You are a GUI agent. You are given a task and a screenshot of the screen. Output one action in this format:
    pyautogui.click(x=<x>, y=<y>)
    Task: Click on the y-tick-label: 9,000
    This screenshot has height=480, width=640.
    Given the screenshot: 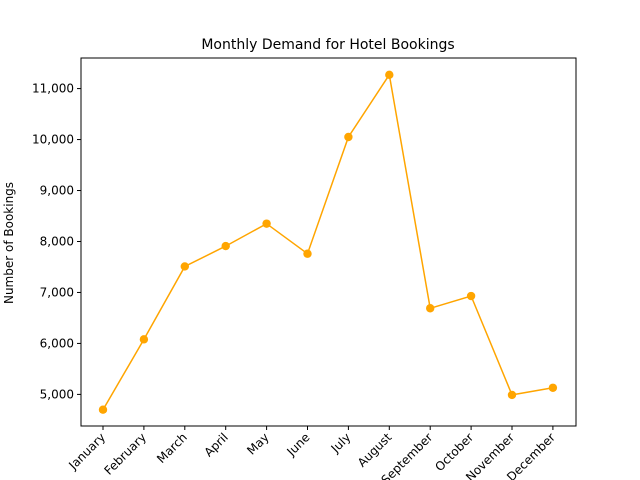 What is the action you would take?
    pyautogui.click(x=57, y=191)
    